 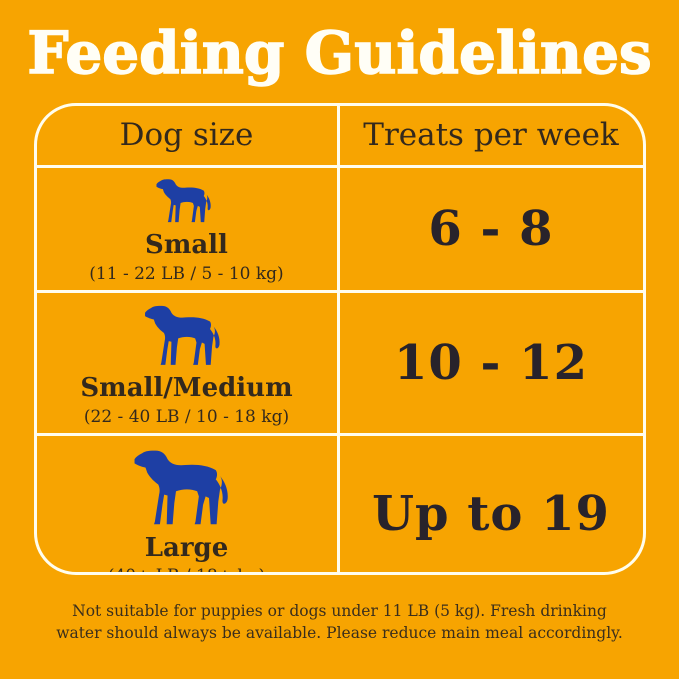 I want to click on table-row-medium-size-cell: Small/Medium (22 - 40 LB / 10 - 18 kg), so click(x=188, y=364).